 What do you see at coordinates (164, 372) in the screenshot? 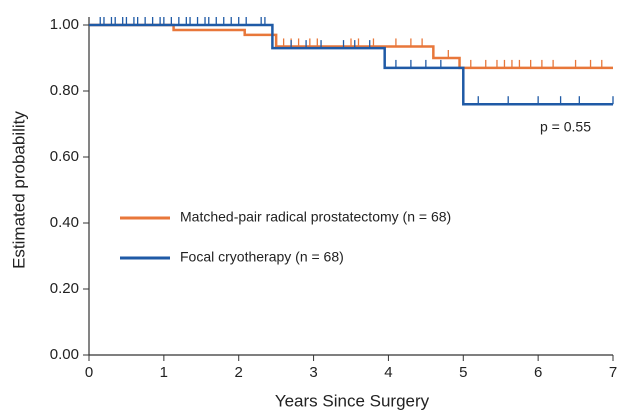
I see `x-tick-label: 1` at bounding box center [164, 372].